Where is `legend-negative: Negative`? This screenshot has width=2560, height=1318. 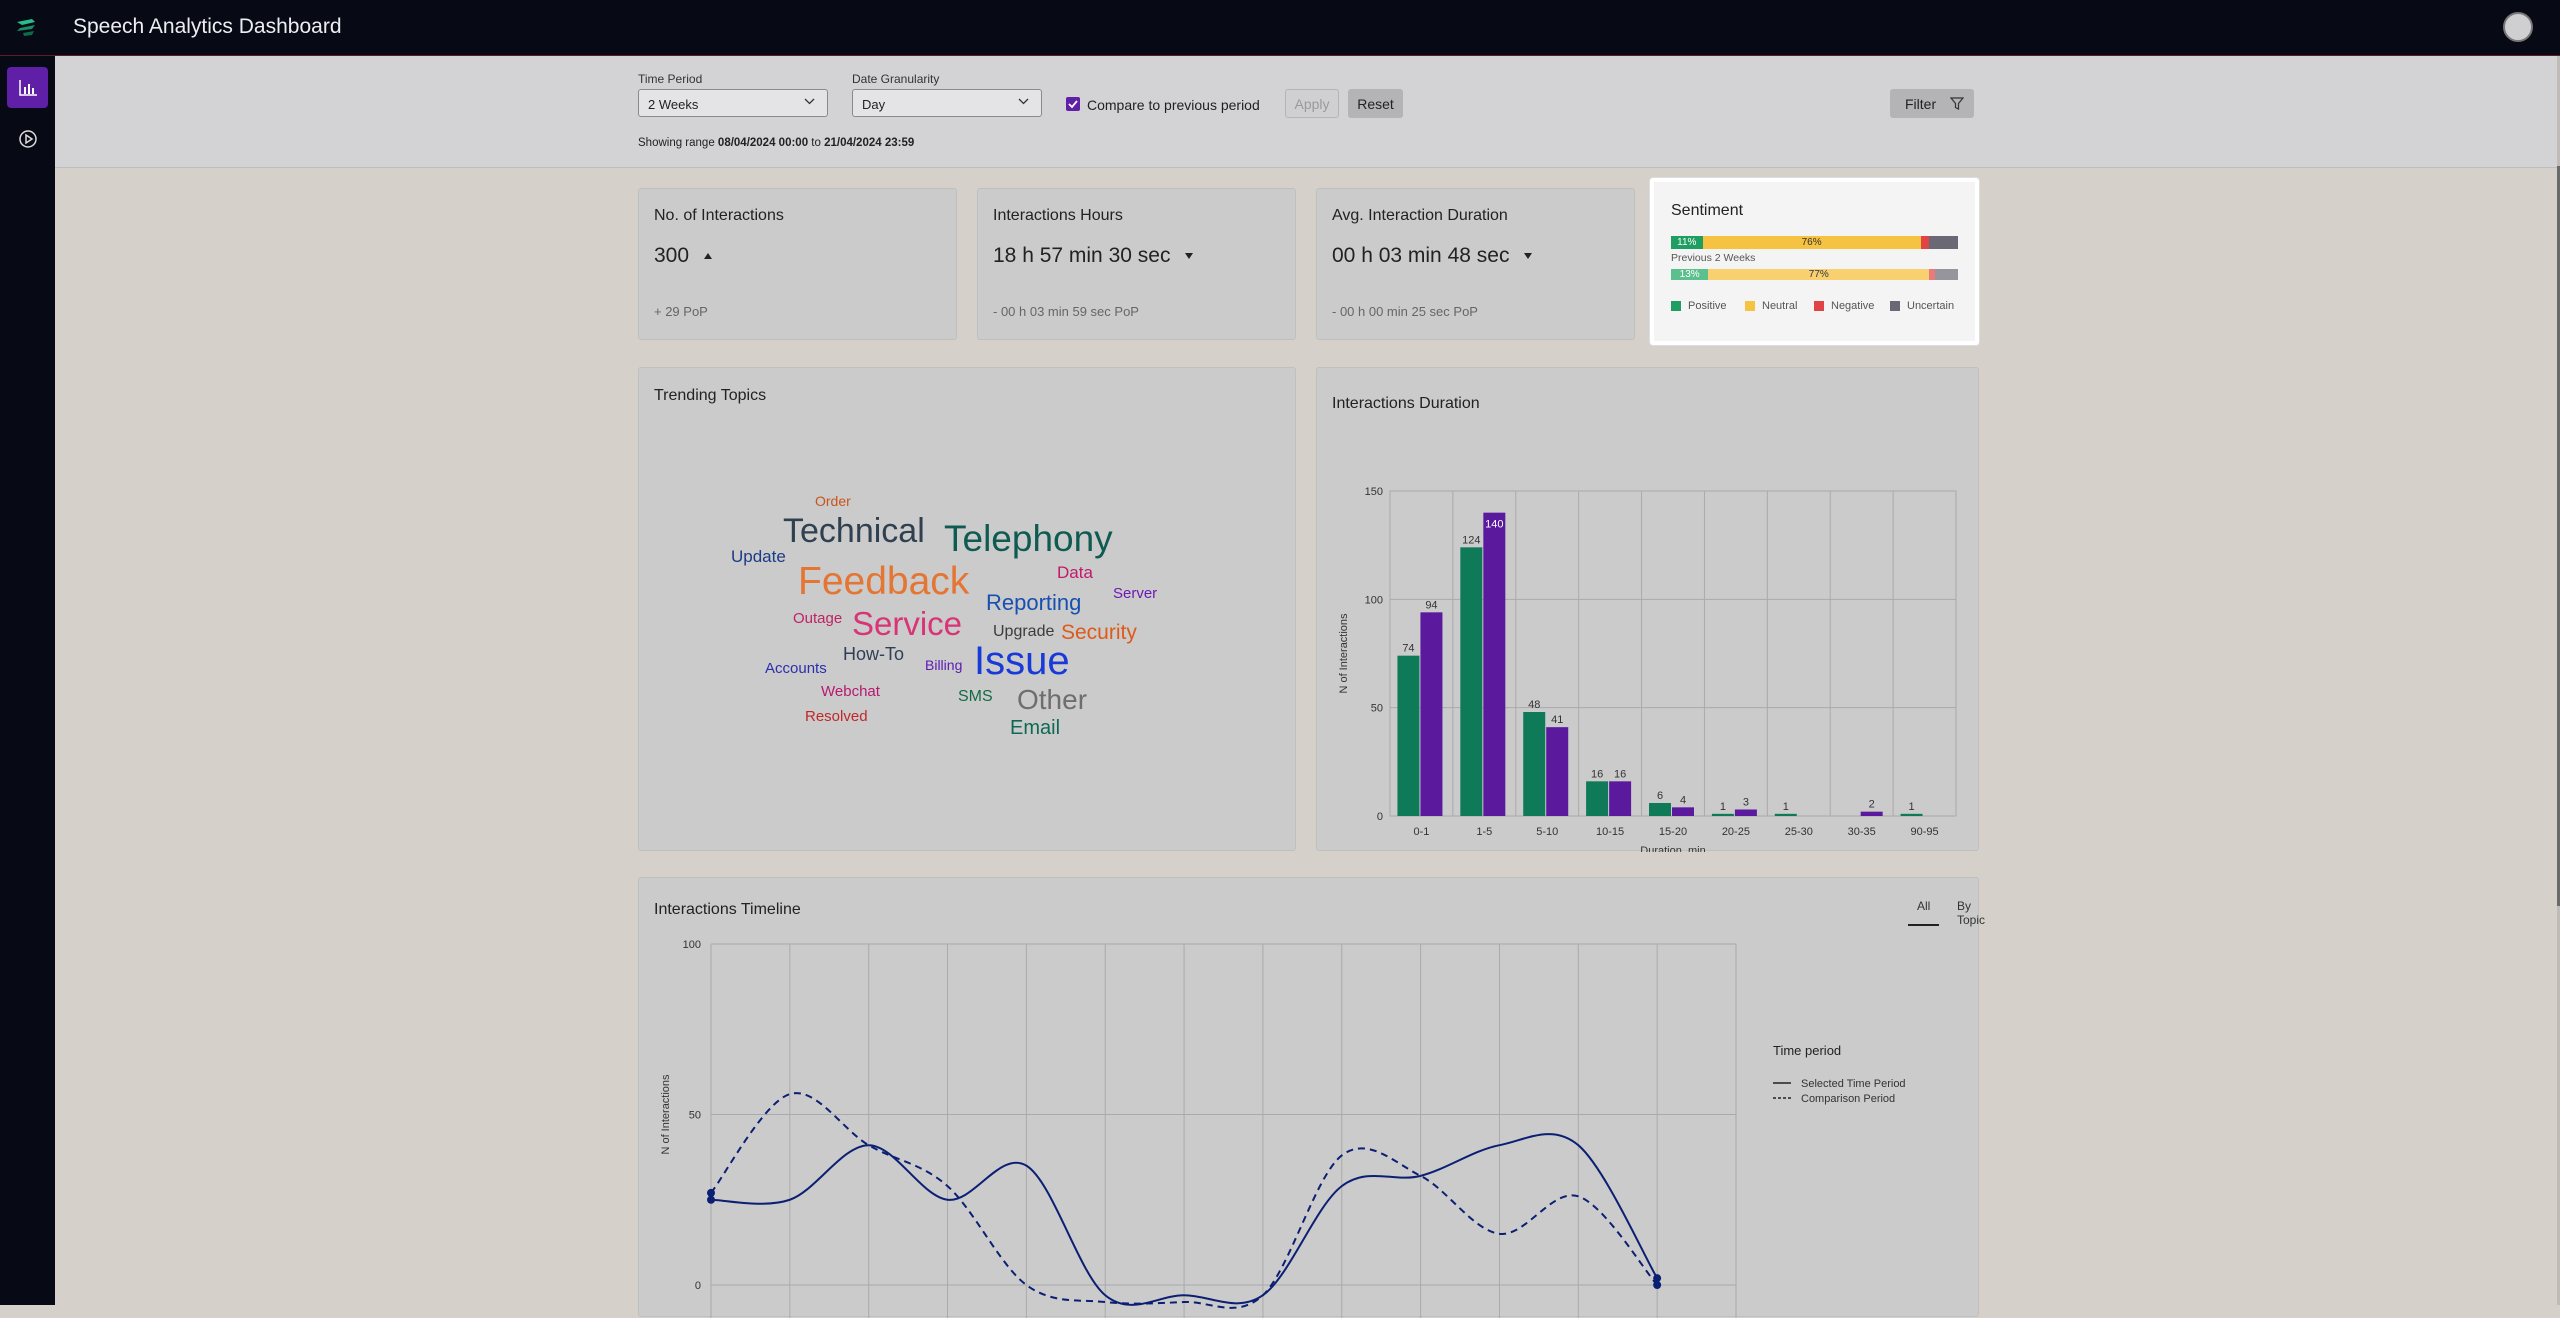 legend-negative: Negative is located at coordinates (1844, 306).